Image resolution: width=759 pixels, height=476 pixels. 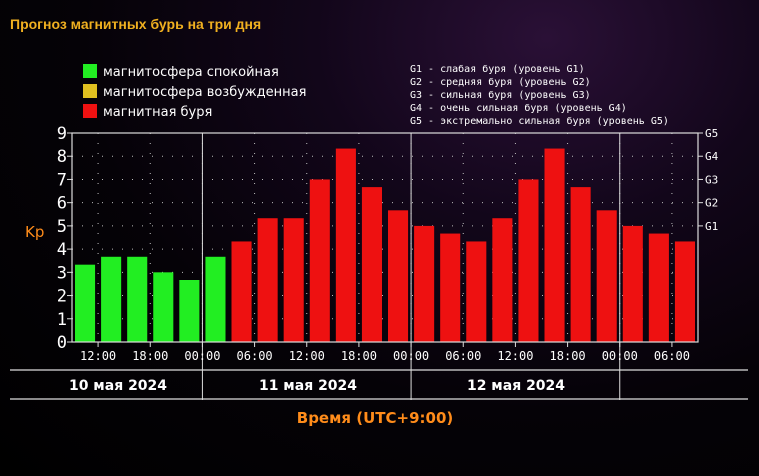 I want to click on page-title: Прогноз магнитных бурь на три дня, so click(x=135, y=24).